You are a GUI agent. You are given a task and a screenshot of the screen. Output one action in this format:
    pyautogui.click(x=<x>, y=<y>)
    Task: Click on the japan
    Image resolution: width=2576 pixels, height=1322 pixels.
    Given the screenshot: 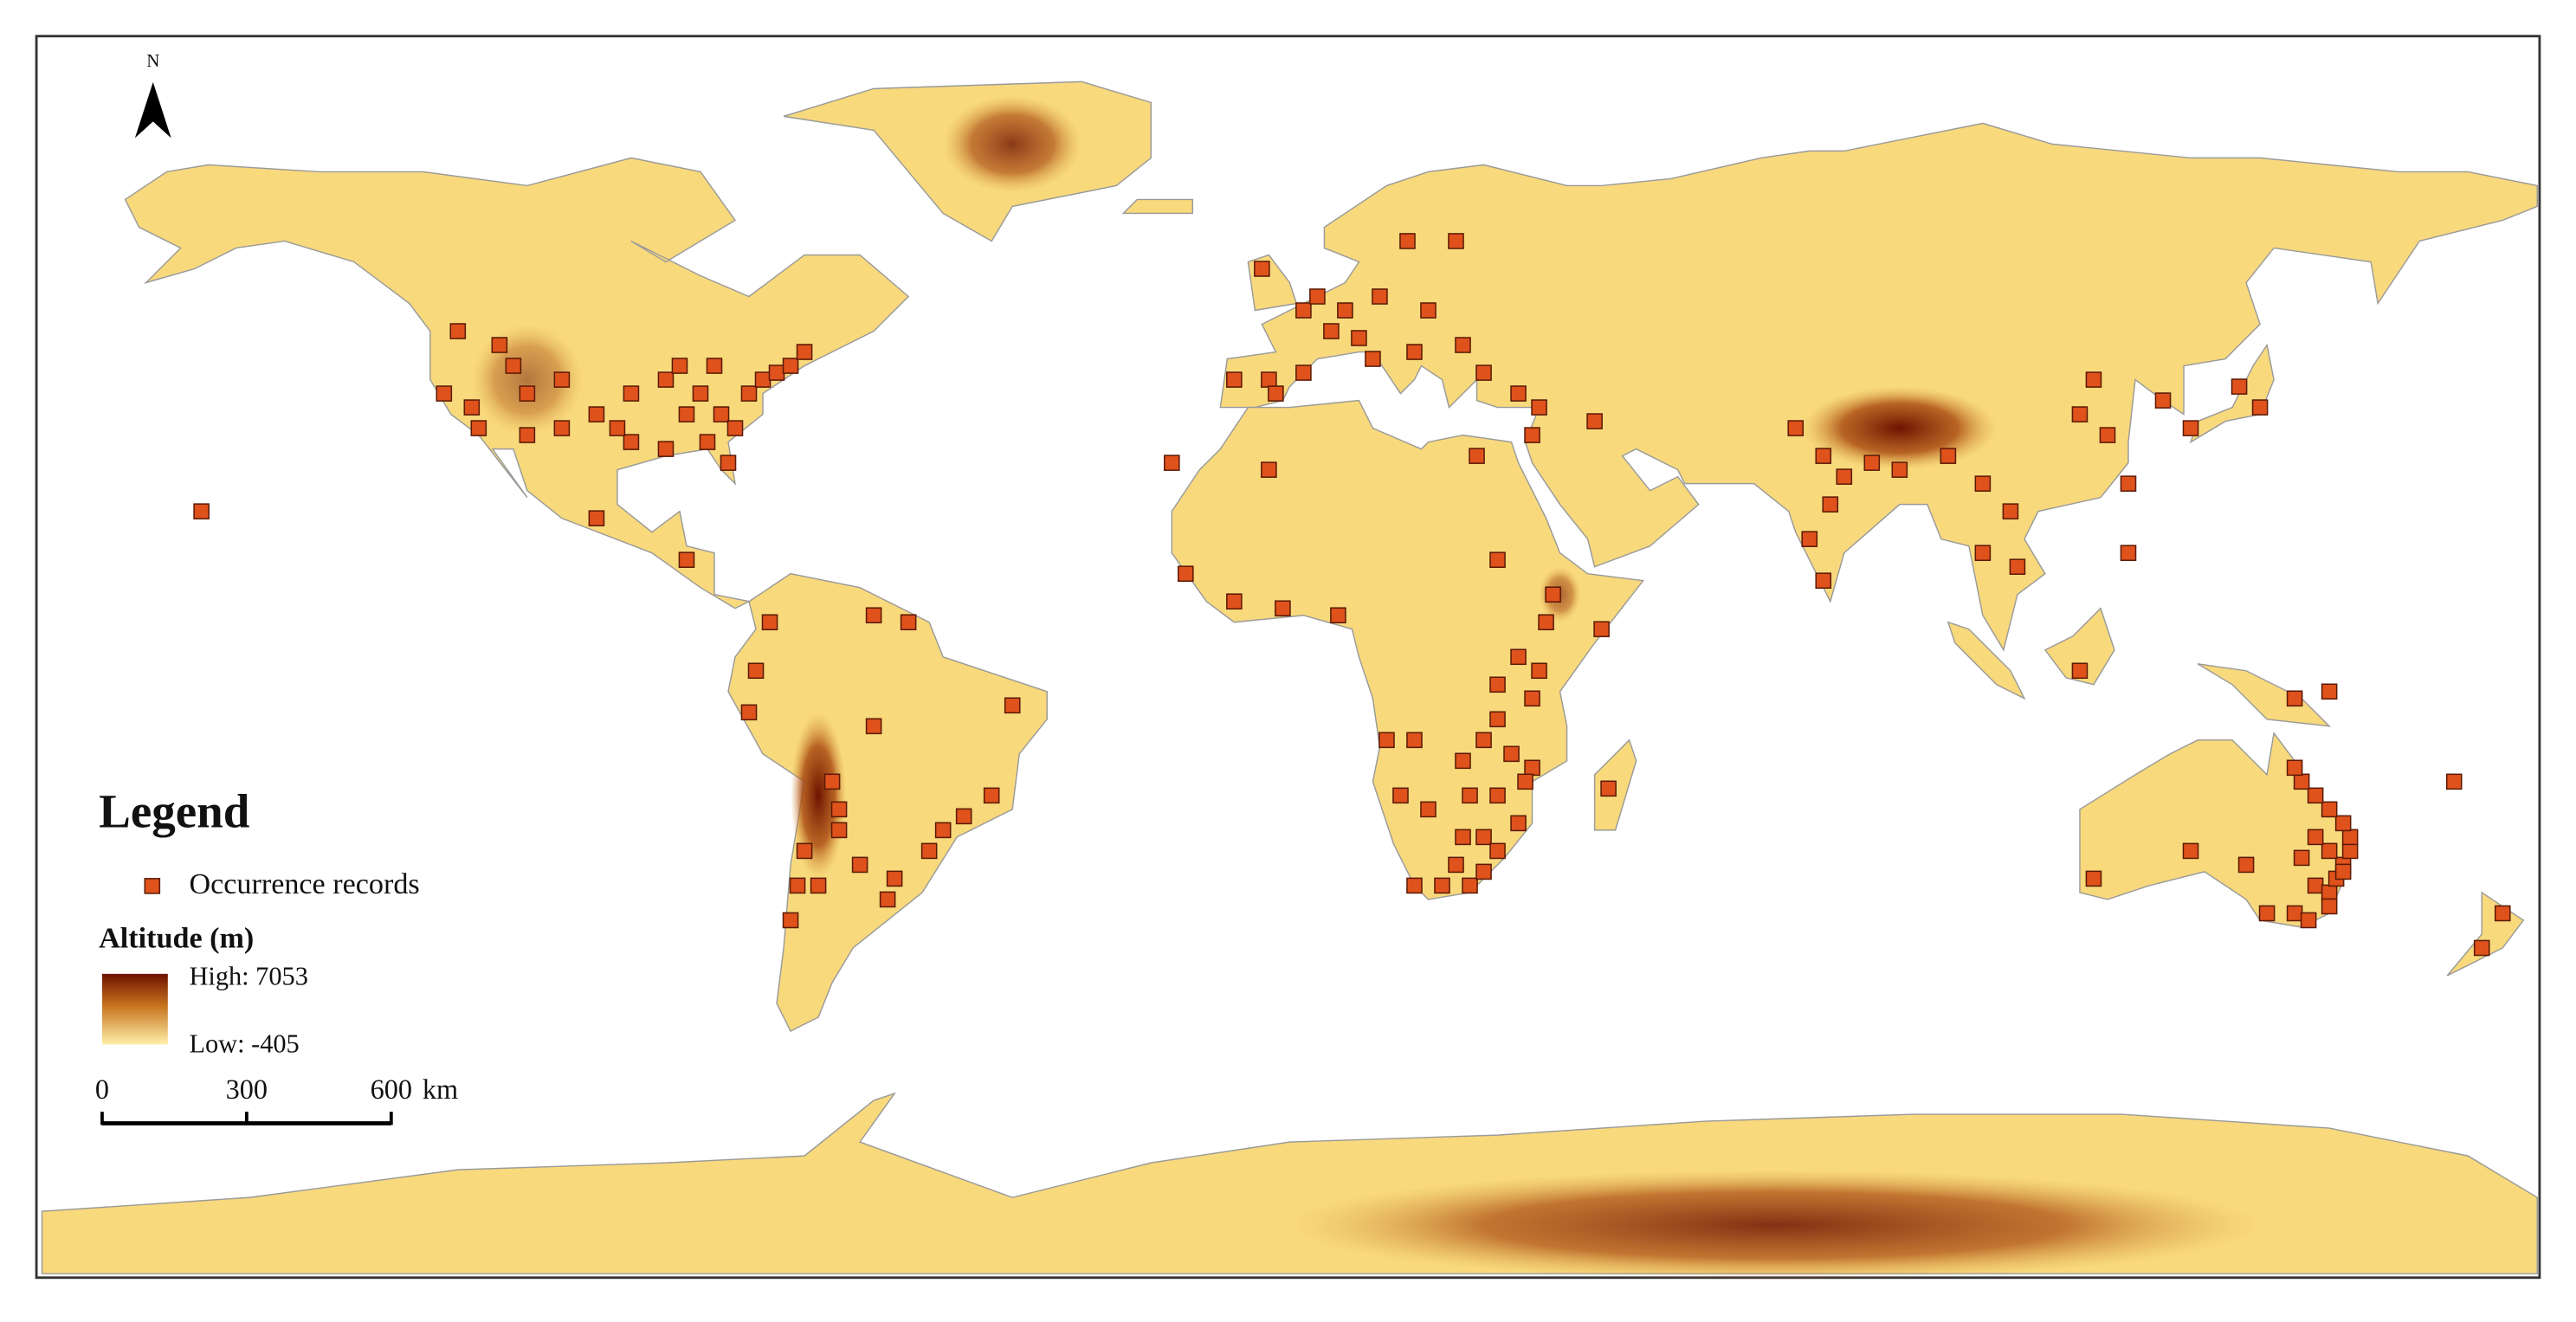 What is the action you would take?
    pyautogui.click(x=2232, y=393)
    